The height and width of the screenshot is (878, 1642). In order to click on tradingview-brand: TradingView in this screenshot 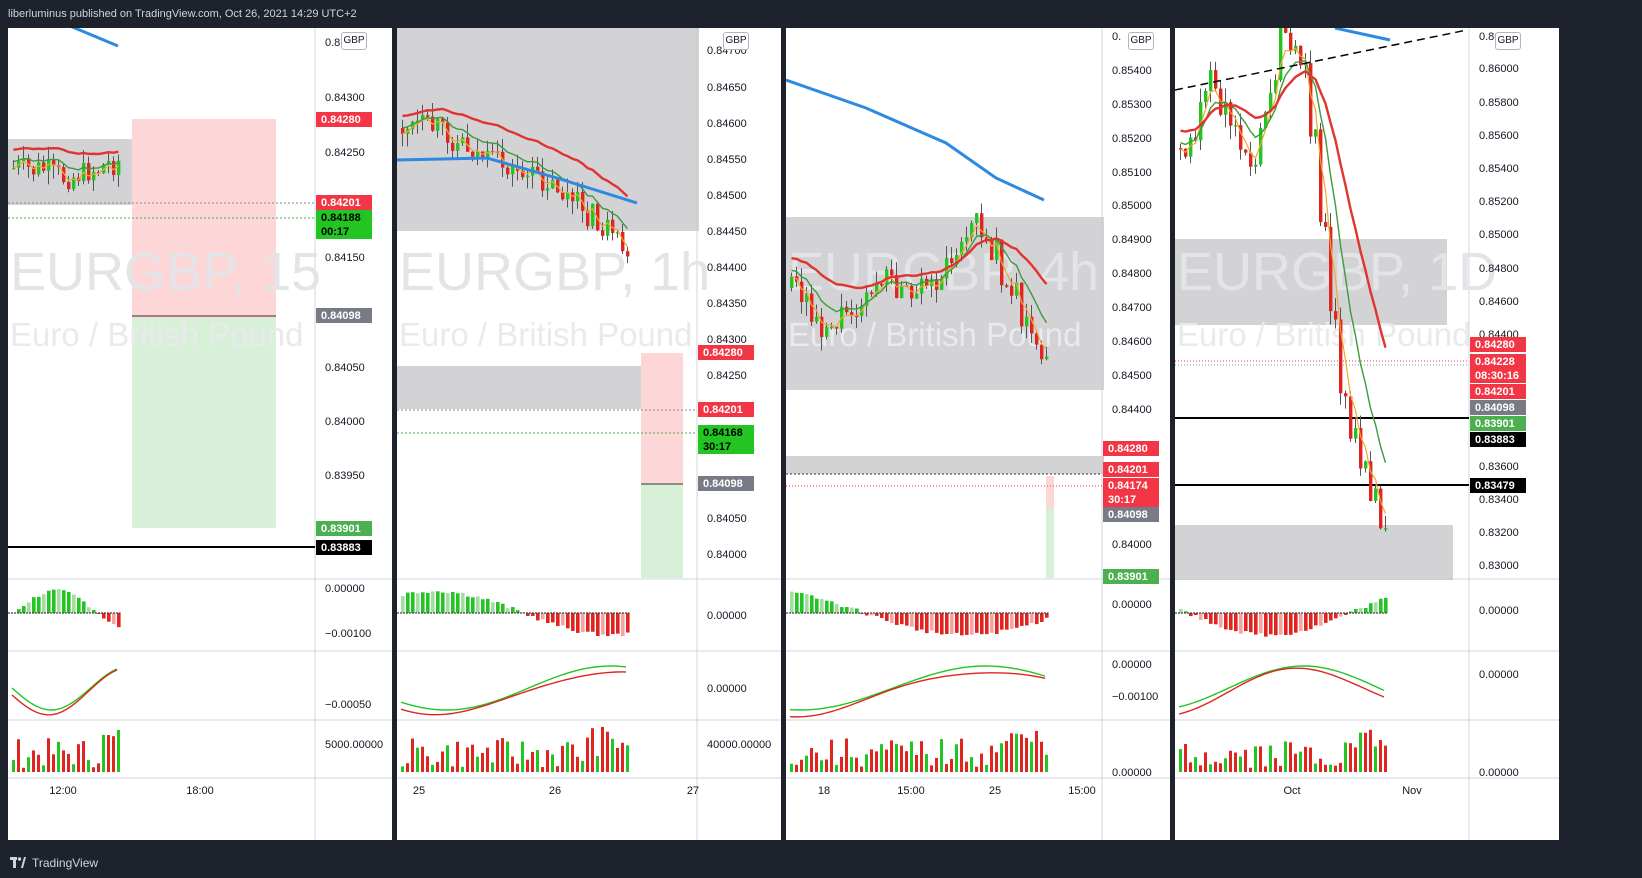, I will do `click(54, 863)`.